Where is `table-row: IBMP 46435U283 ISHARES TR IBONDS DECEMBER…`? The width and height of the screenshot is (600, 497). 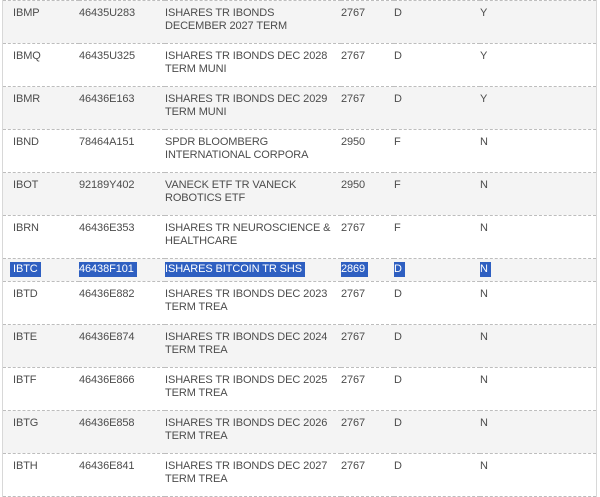
table-row: IBMP 46435U283 ISHARES TR IBONDS DECEMBER… is located at coordinates (299, 22).